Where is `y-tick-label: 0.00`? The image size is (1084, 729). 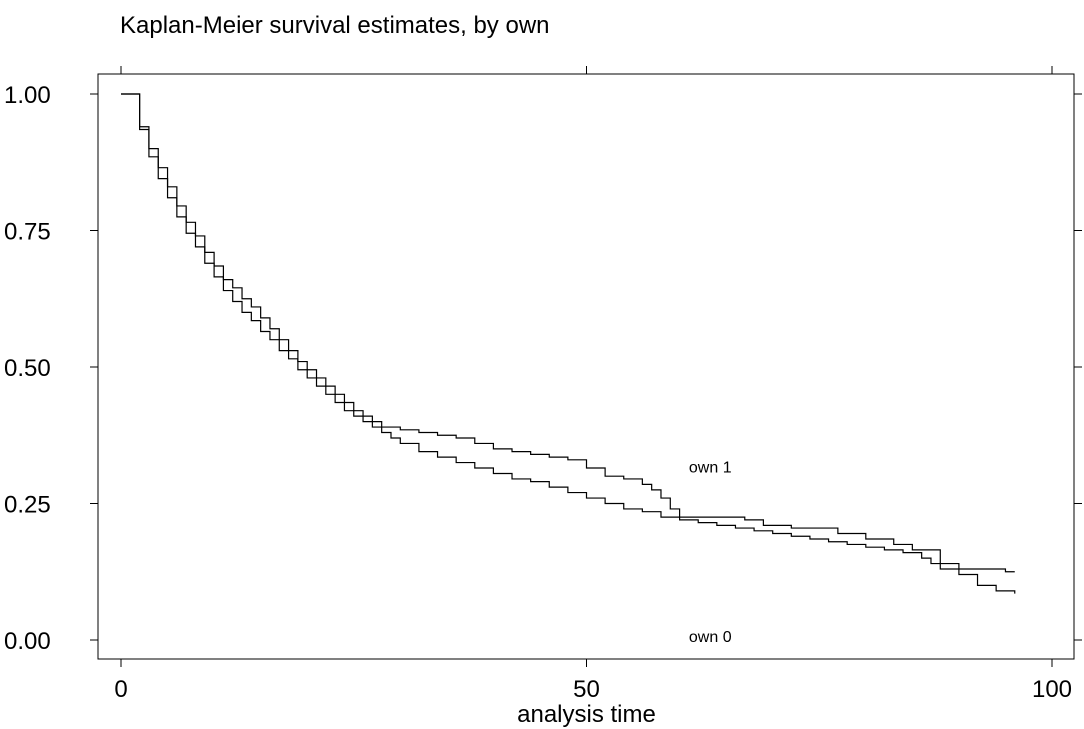 y-tick-label: 0.00 is located at coordinates (27, 641).